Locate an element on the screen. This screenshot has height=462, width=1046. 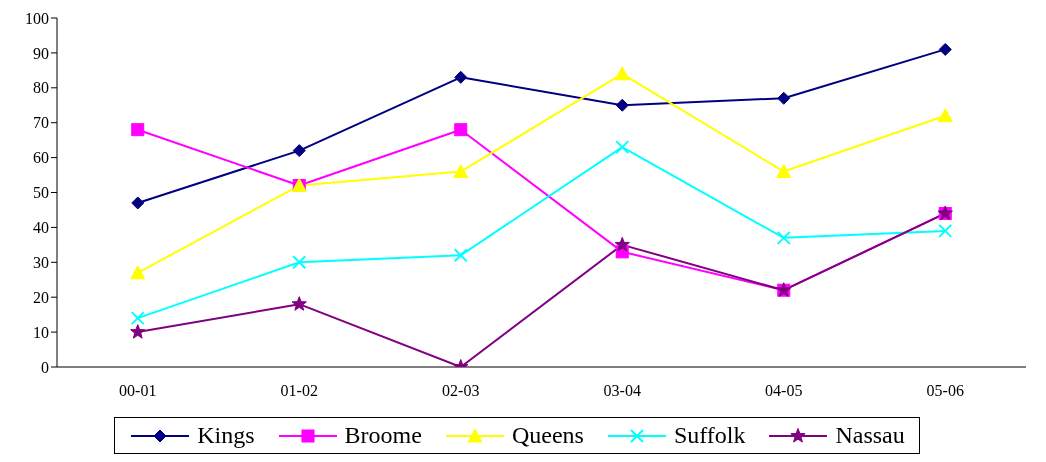
y-tick-label: 10 is located at coordinates (41, 332).